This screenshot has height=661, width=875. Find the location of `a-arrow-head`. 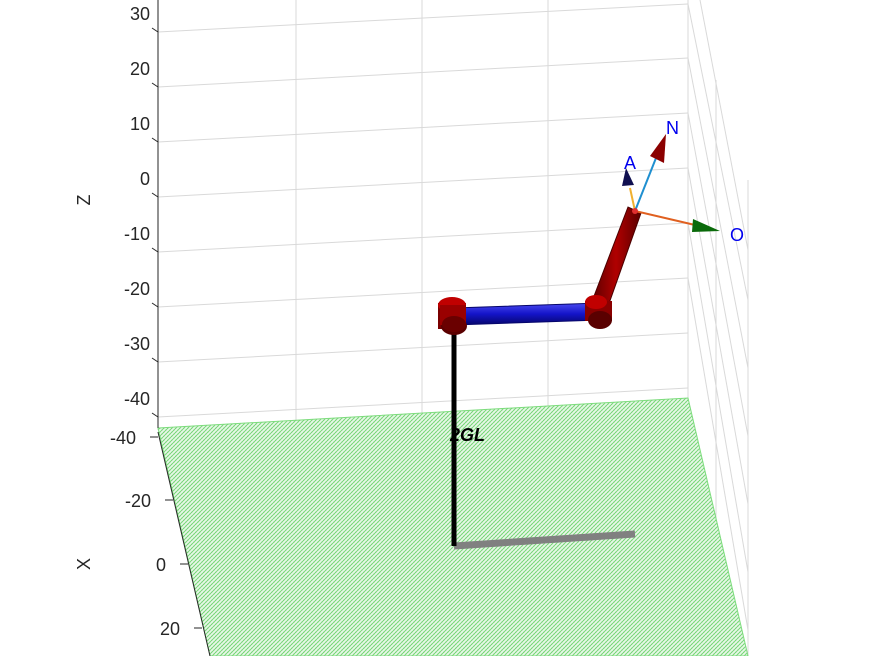

a-arrow-head is located at coordinates (628, 177).